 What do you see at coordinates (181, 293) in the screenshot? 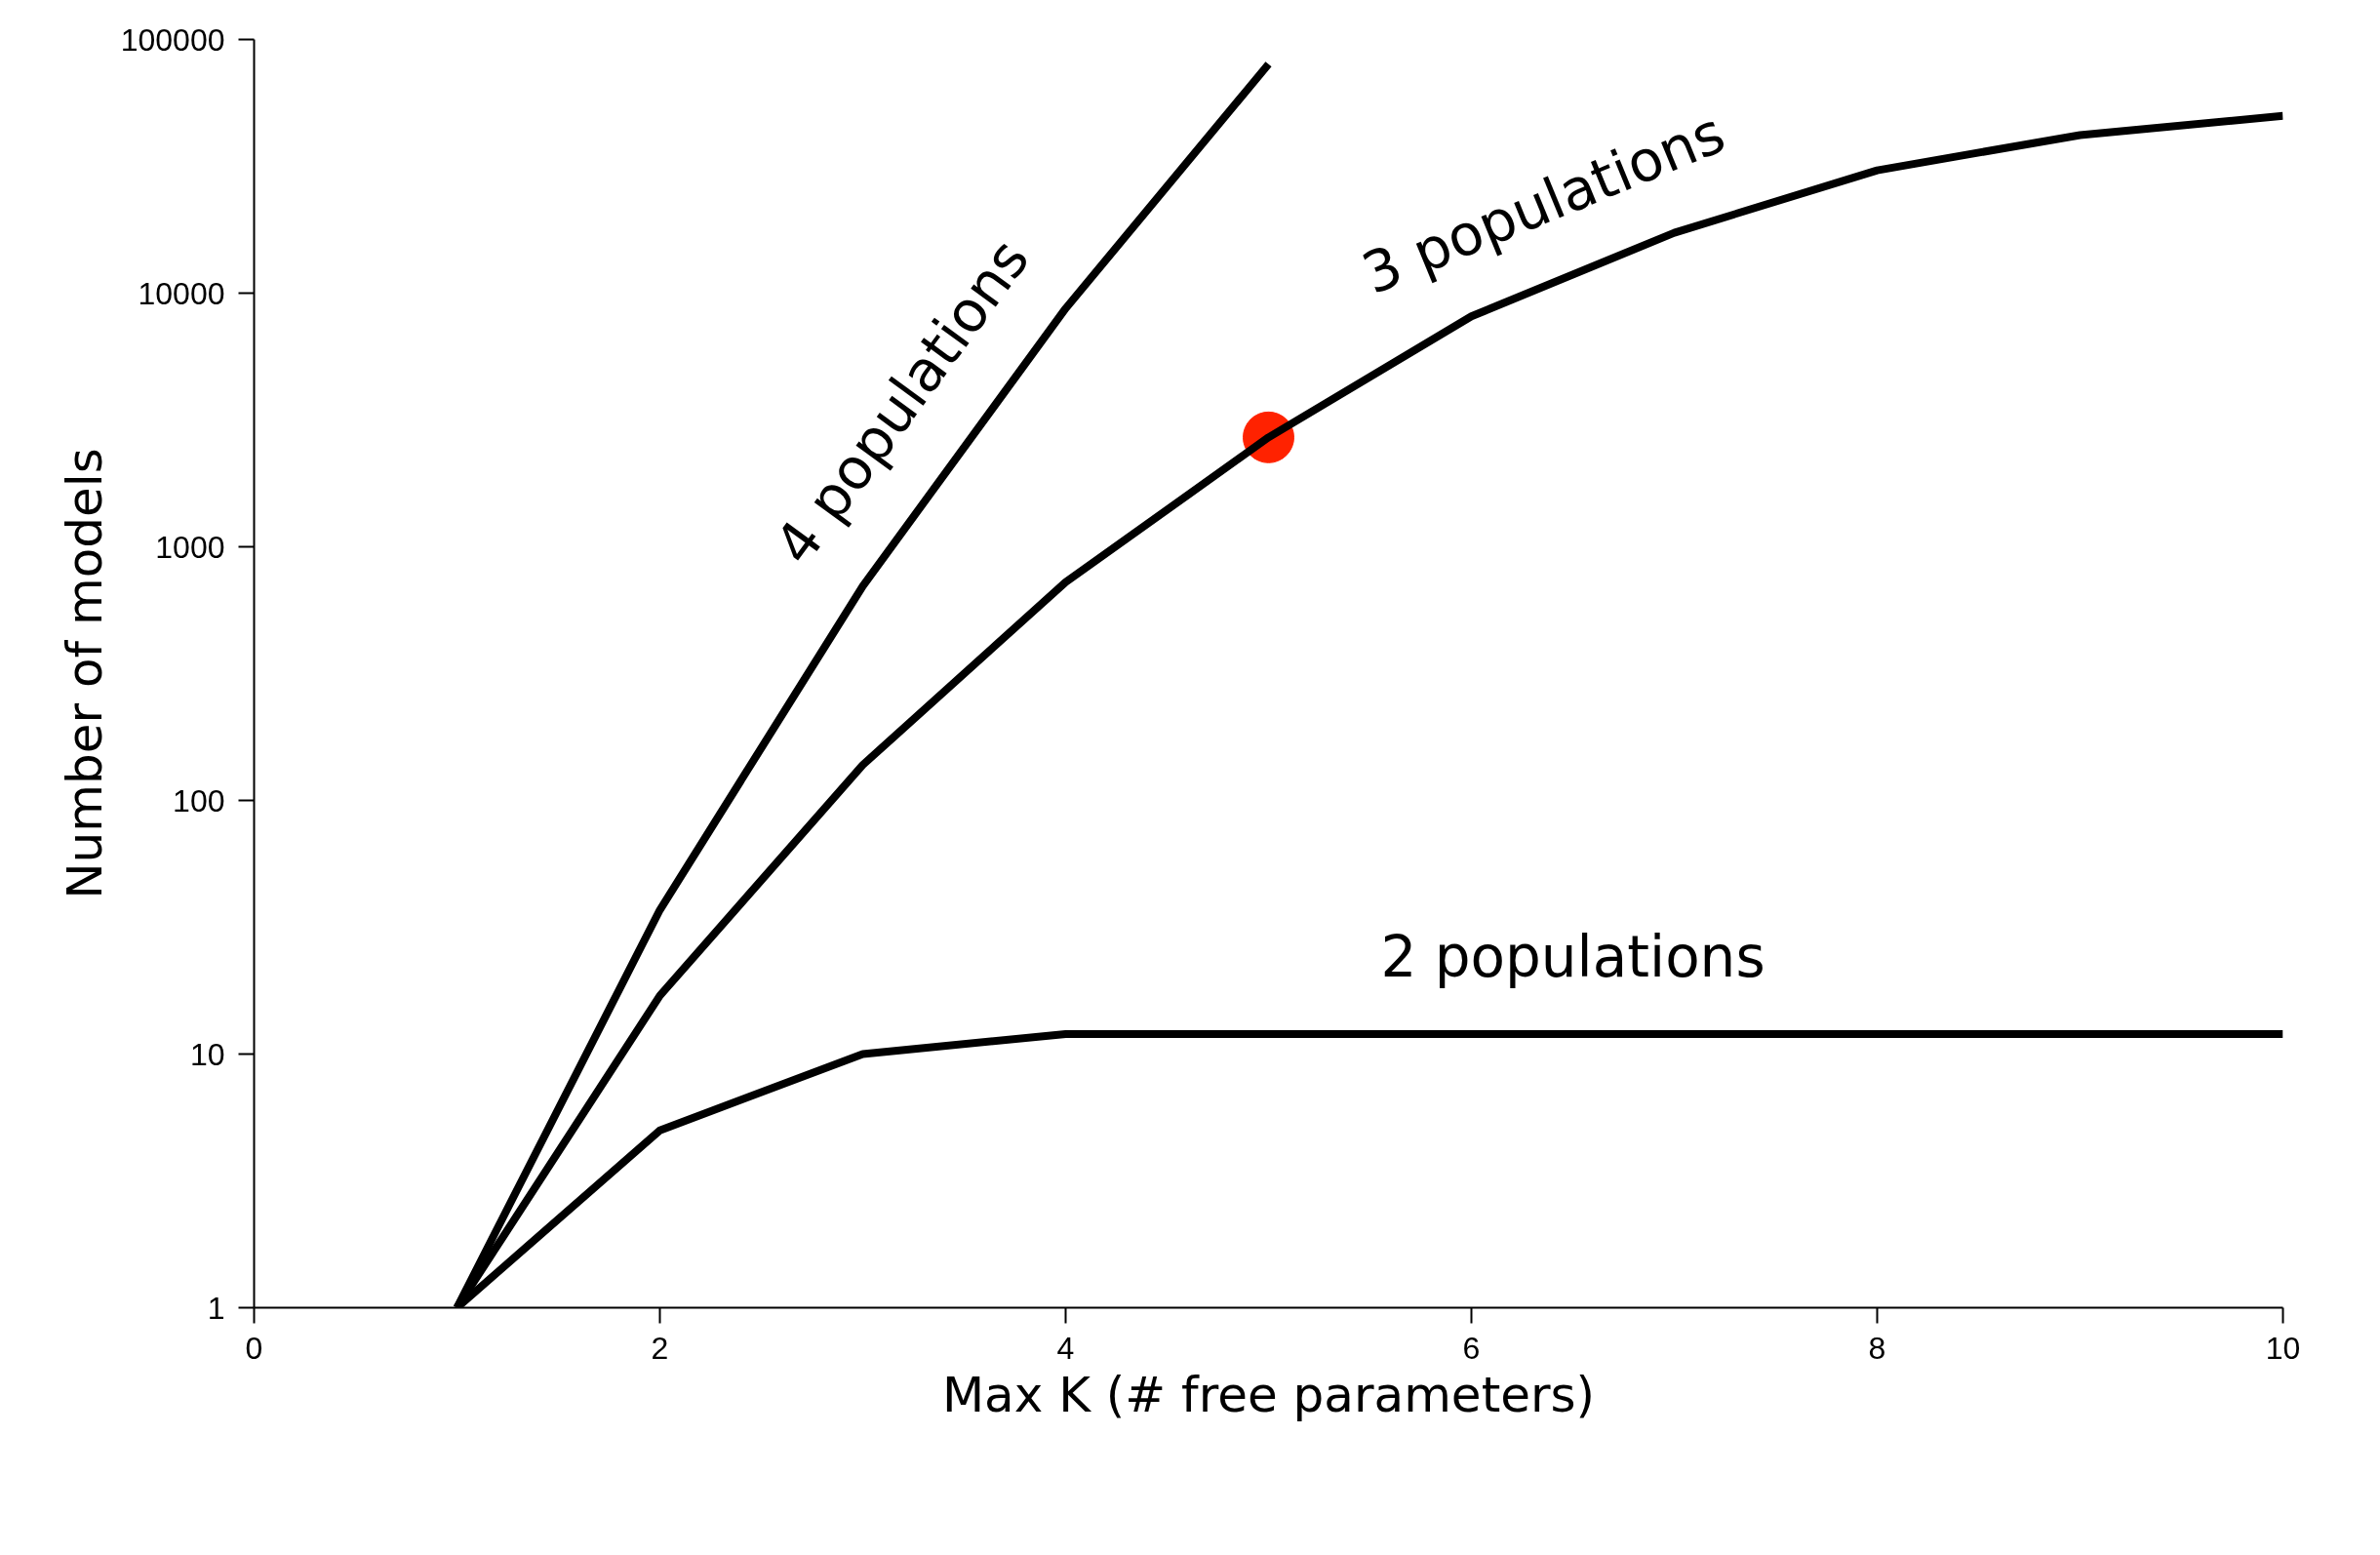
I see `y-tick-label: 10000` at bounding box center [181, 293].